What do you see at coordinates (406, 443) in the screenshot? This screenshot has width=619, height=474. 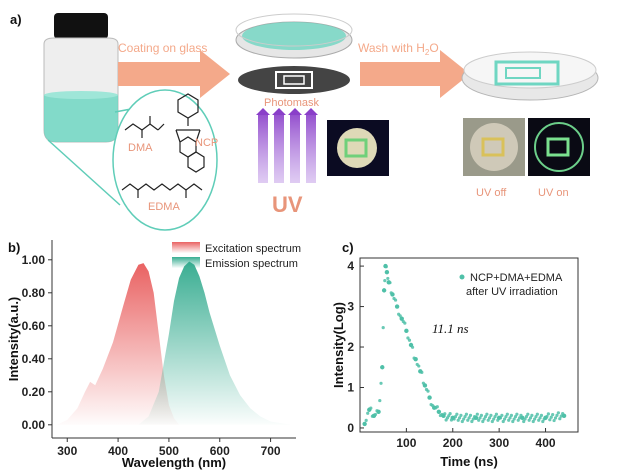 I see `c-x-tick-label: 100` at bounding box center [406, 443].